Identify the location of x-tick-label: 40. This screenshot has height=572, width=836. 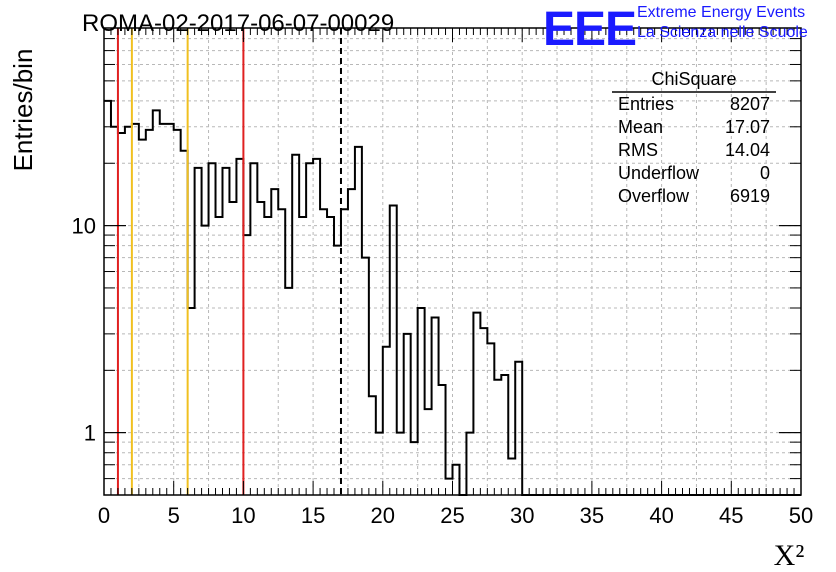
(661, 515).